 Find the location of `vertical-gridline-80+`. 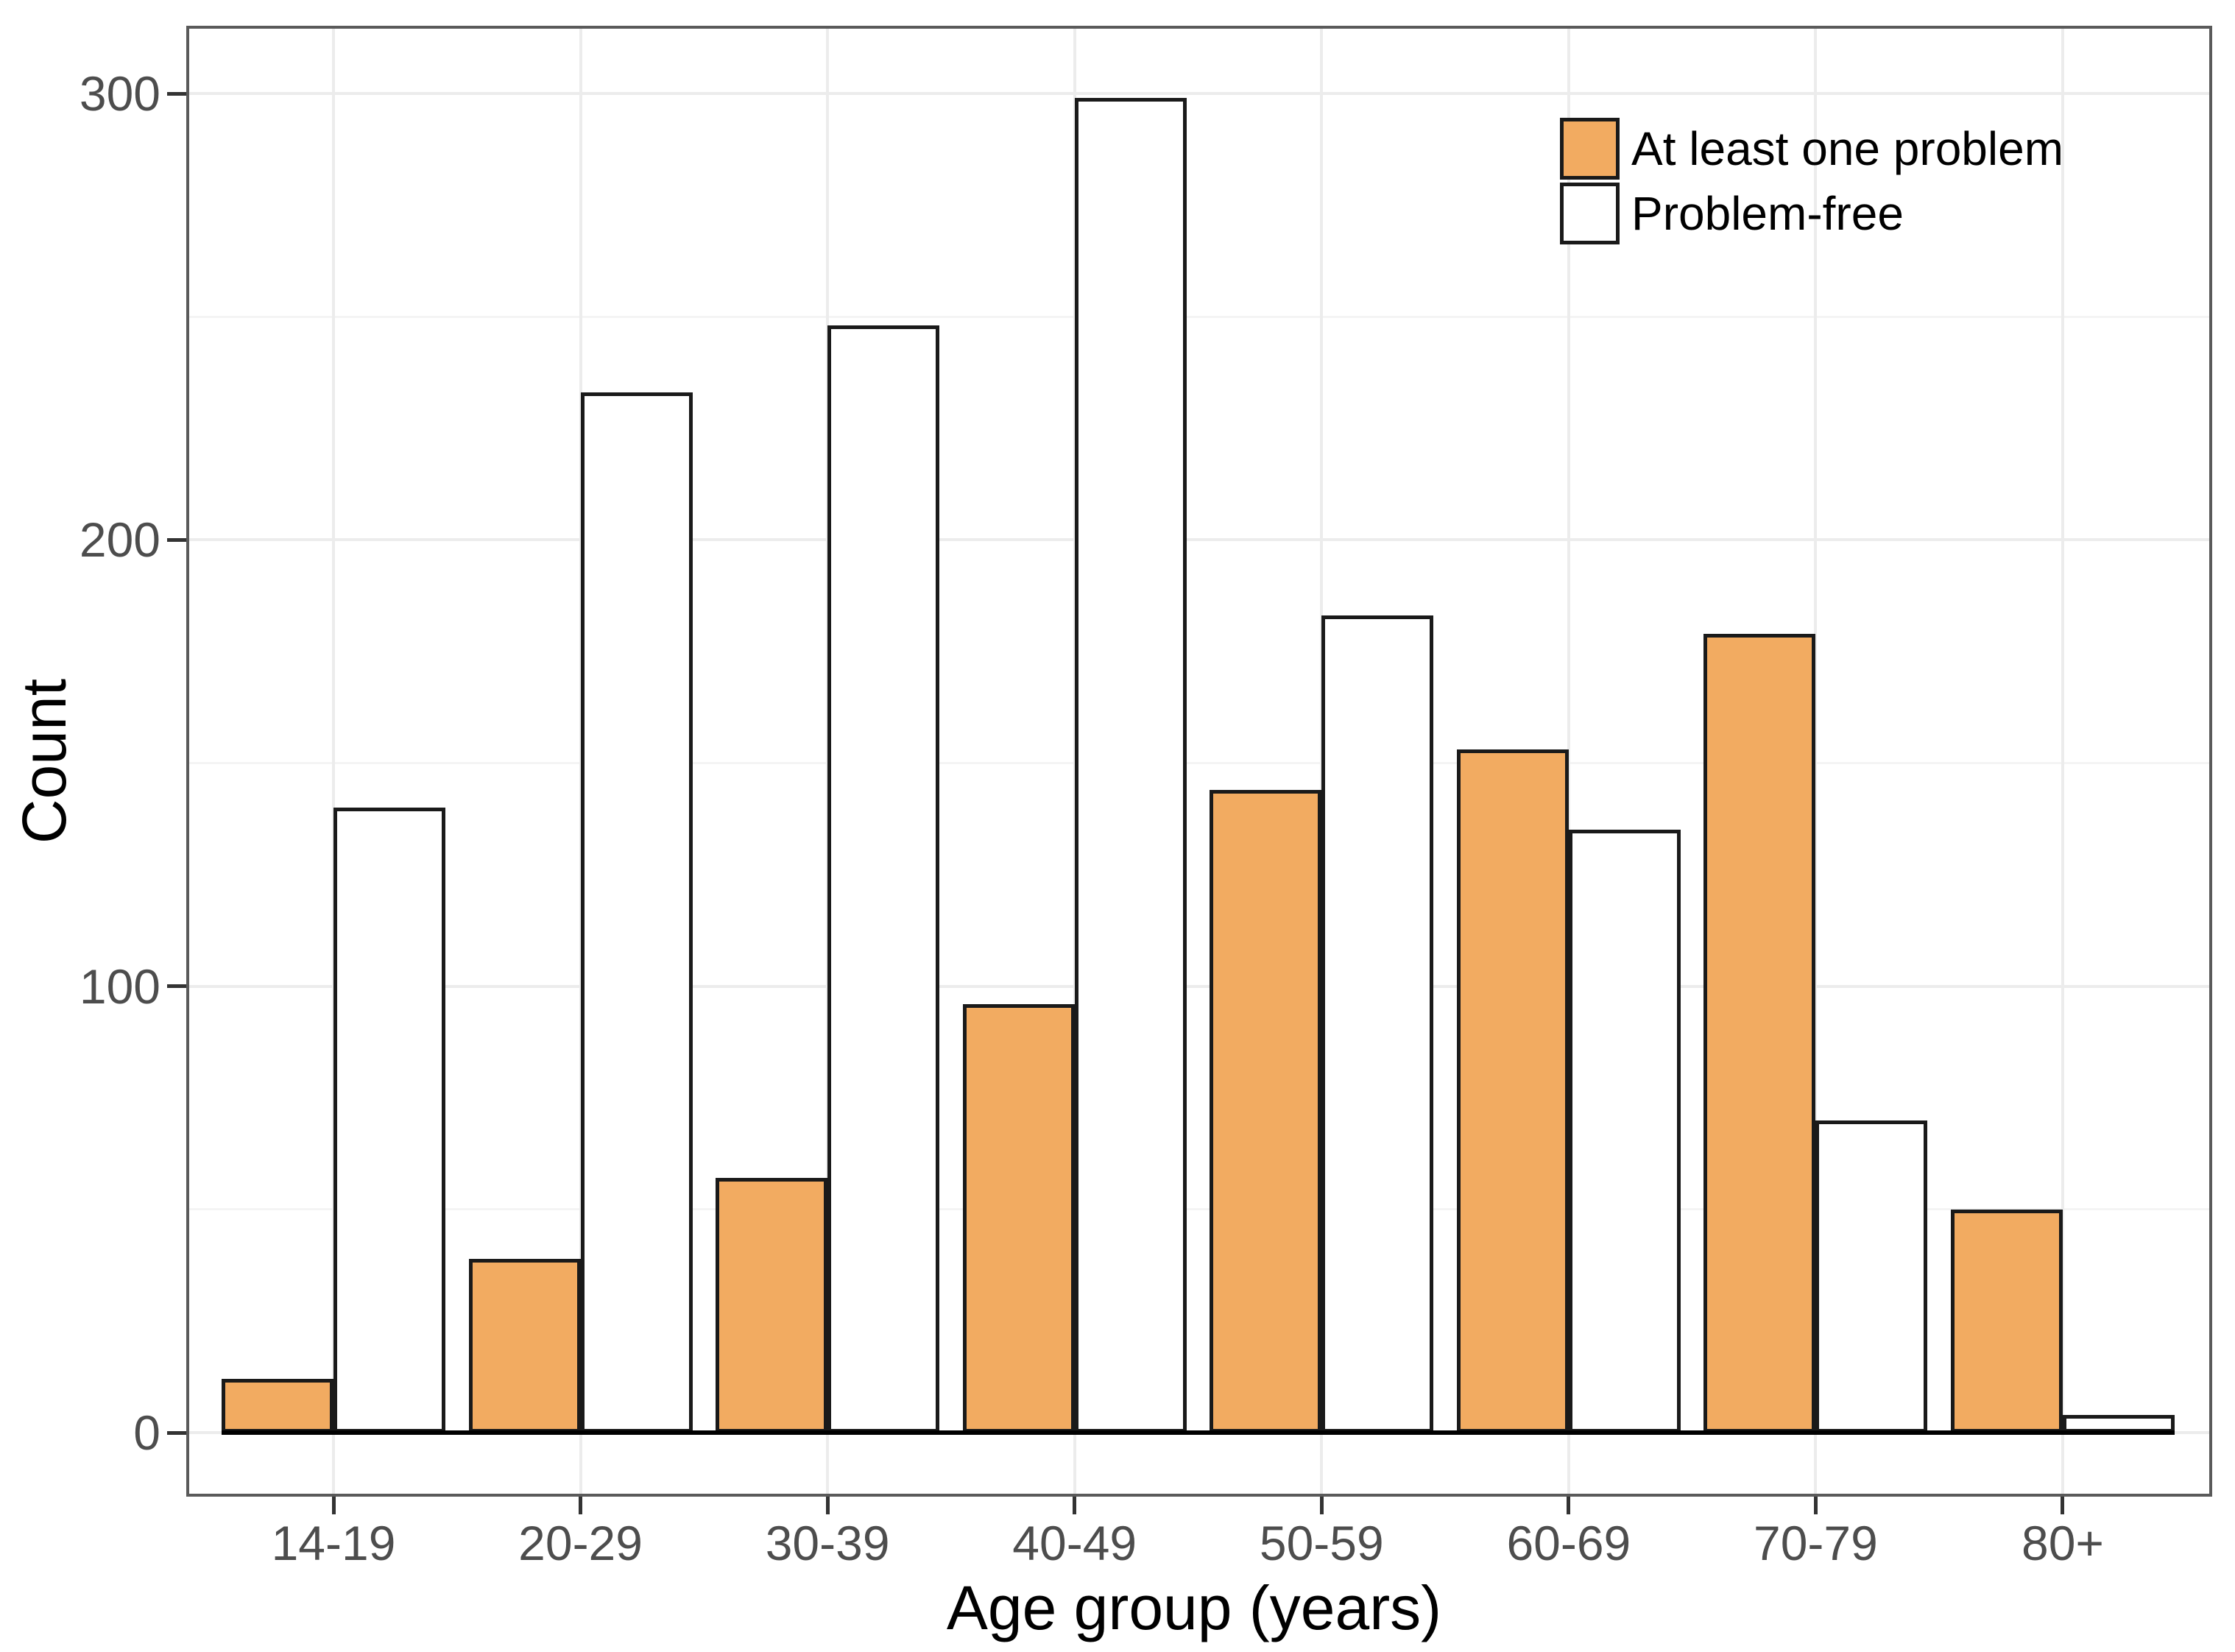

vertical-gridline-80+ is located at coordinates (2062, 761).